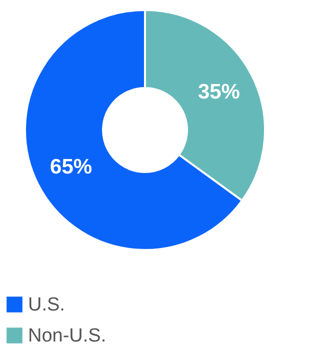  Describe the element at coordinates (219, 92) in the screenshot. I see `data-label: 35%` at that location.